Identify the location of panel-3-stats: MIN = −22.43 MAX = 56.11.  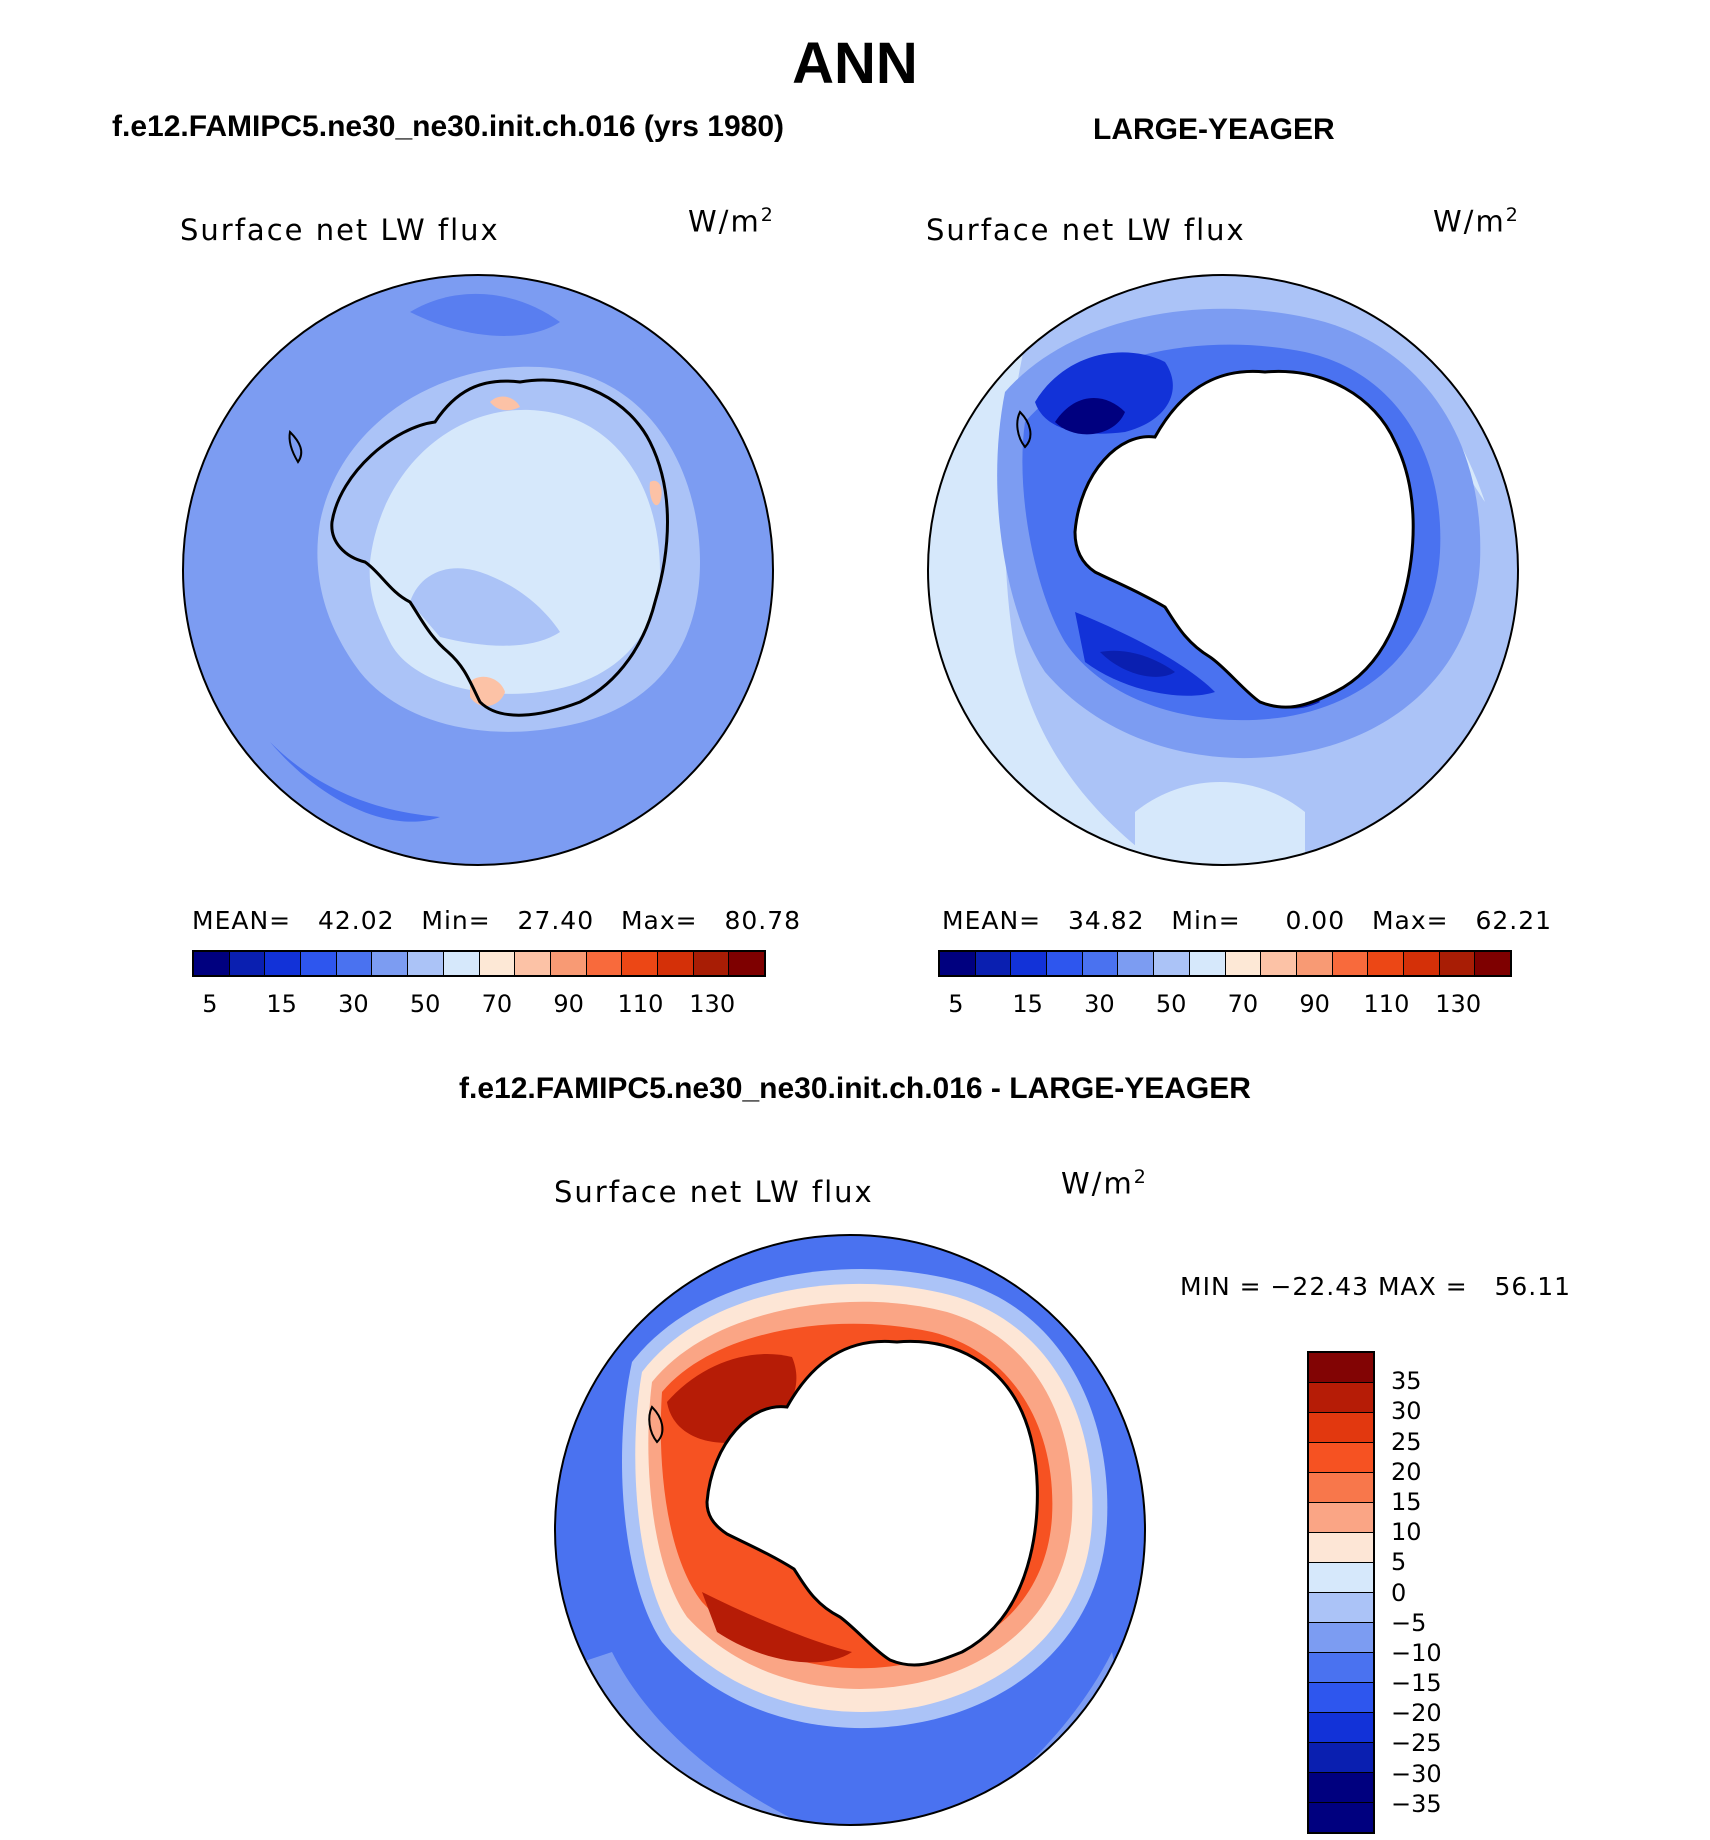
(1376, 1286).